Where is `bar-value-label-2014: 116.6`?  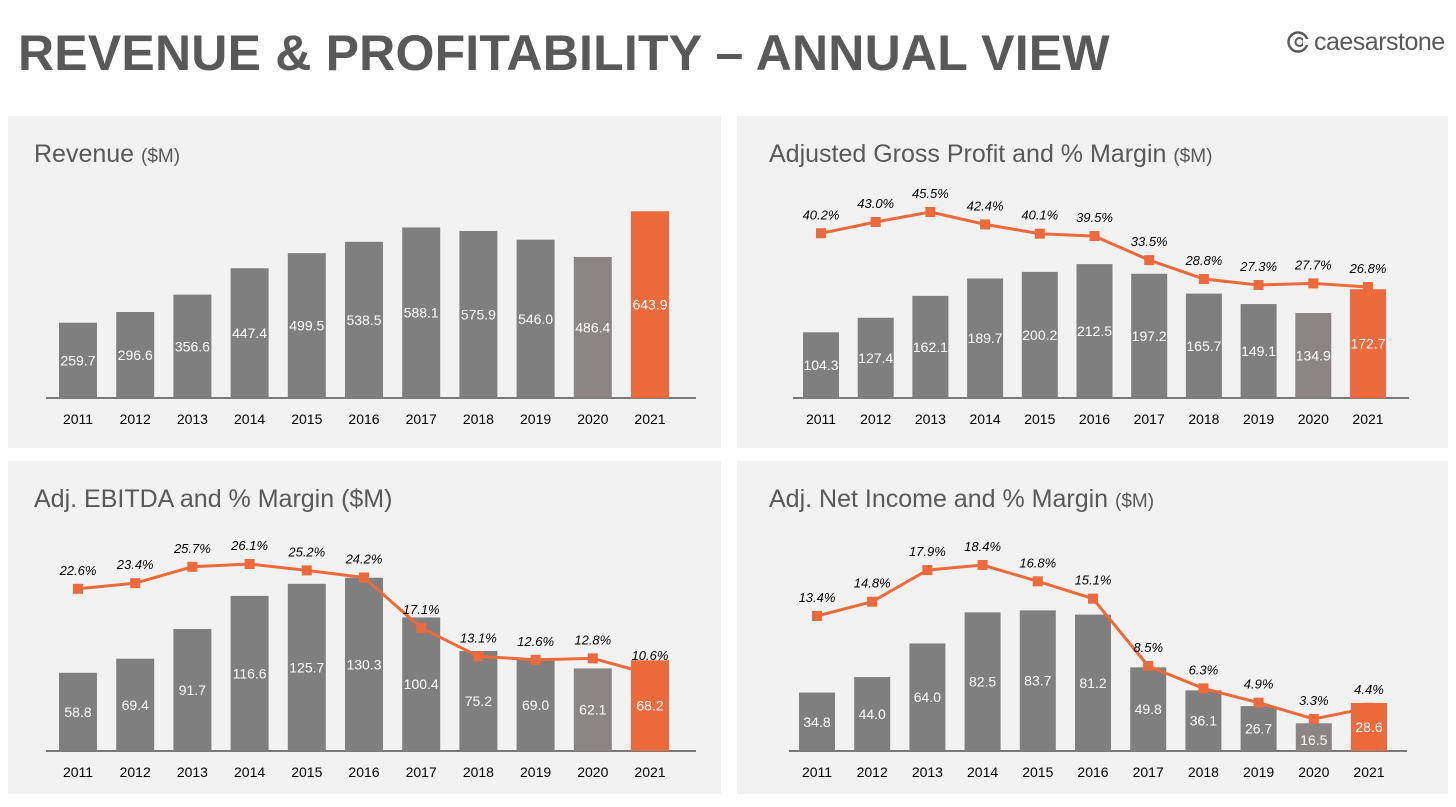
bar-value-label-2014: 116.6 is located at coordinates (250, 673).